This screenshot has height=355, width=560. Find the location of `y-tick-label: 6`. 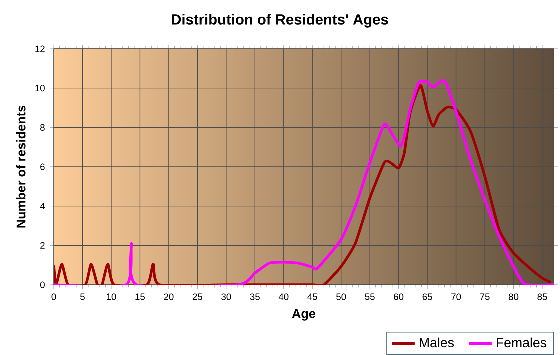

y-tick-label: 6 is located at coordinates (42, 167).